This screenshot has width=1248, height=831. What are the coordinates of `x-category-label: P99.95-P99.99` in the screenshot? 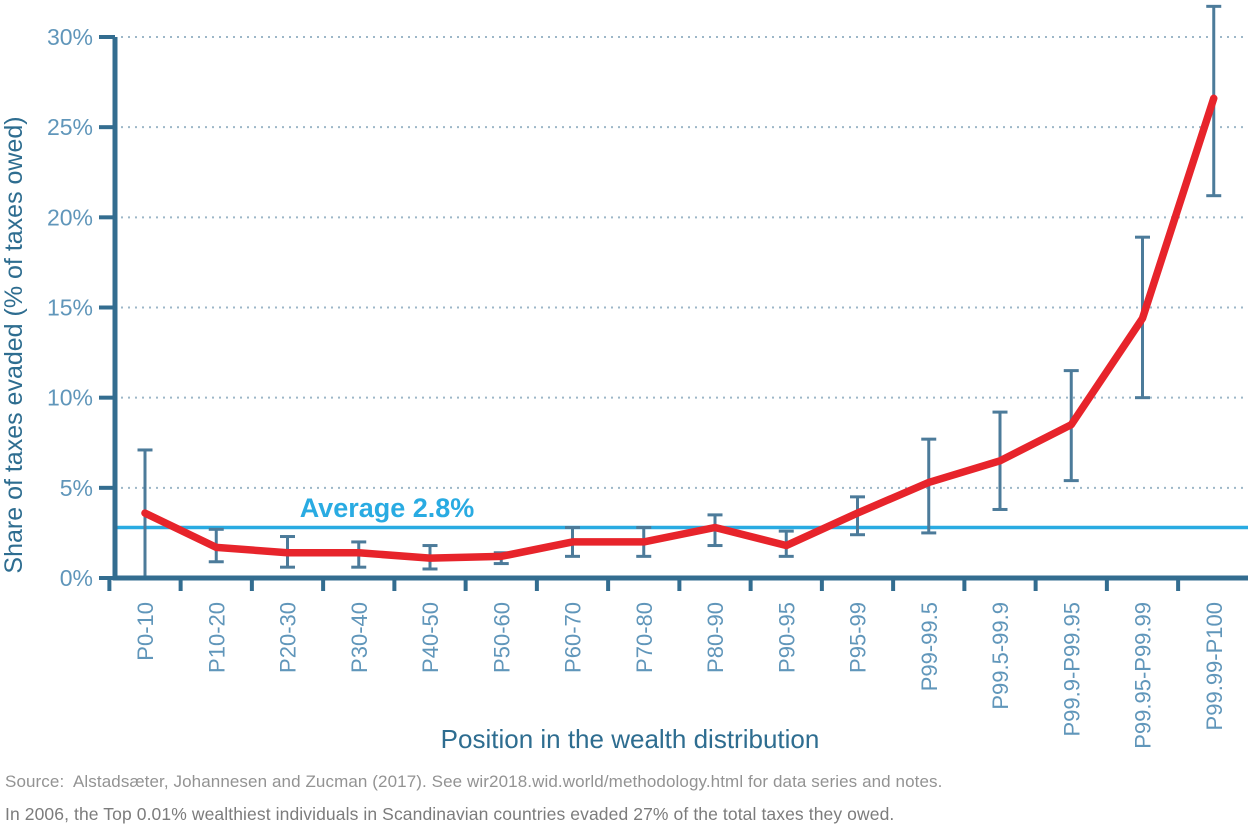 It's located at (1143, 675).